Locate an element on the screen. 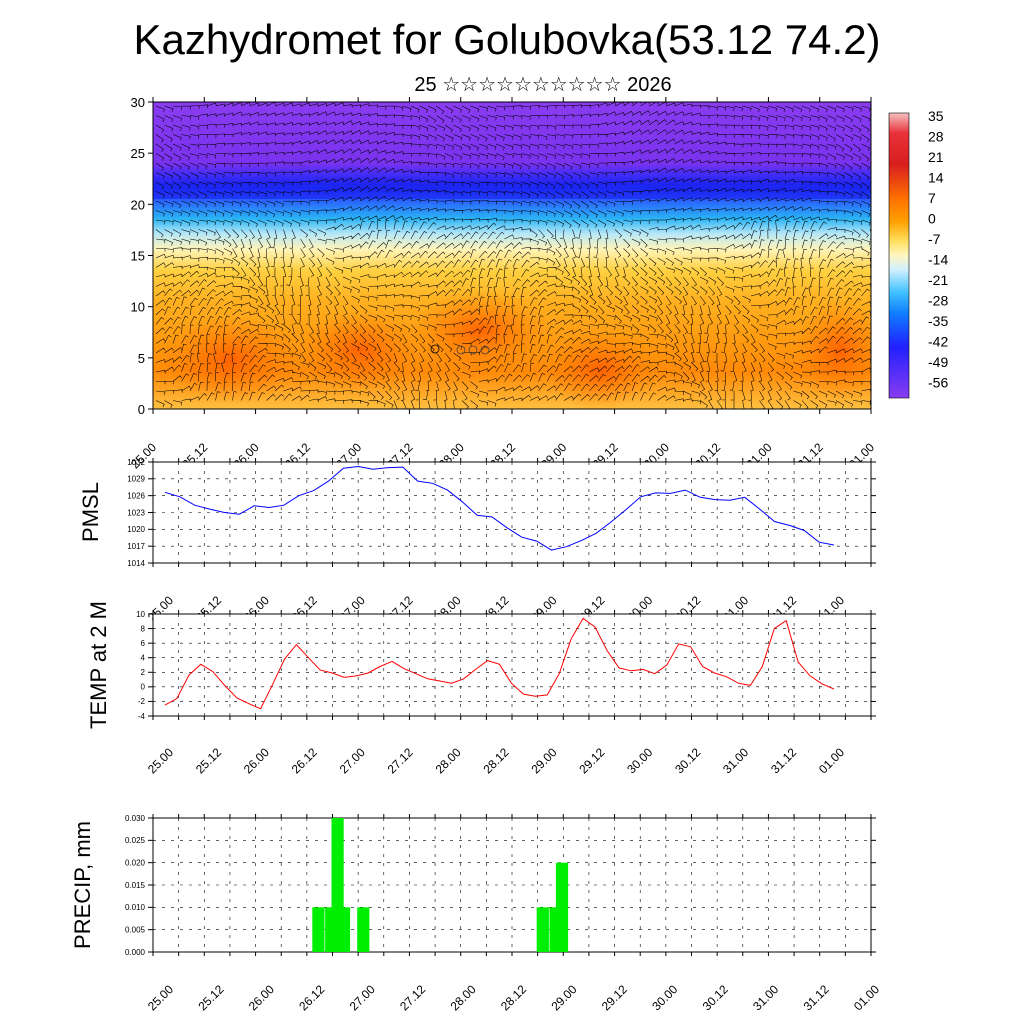 This screenshot has width=1024, height=1024. colorbar-label: -42 is located at coordinates (938, 342).